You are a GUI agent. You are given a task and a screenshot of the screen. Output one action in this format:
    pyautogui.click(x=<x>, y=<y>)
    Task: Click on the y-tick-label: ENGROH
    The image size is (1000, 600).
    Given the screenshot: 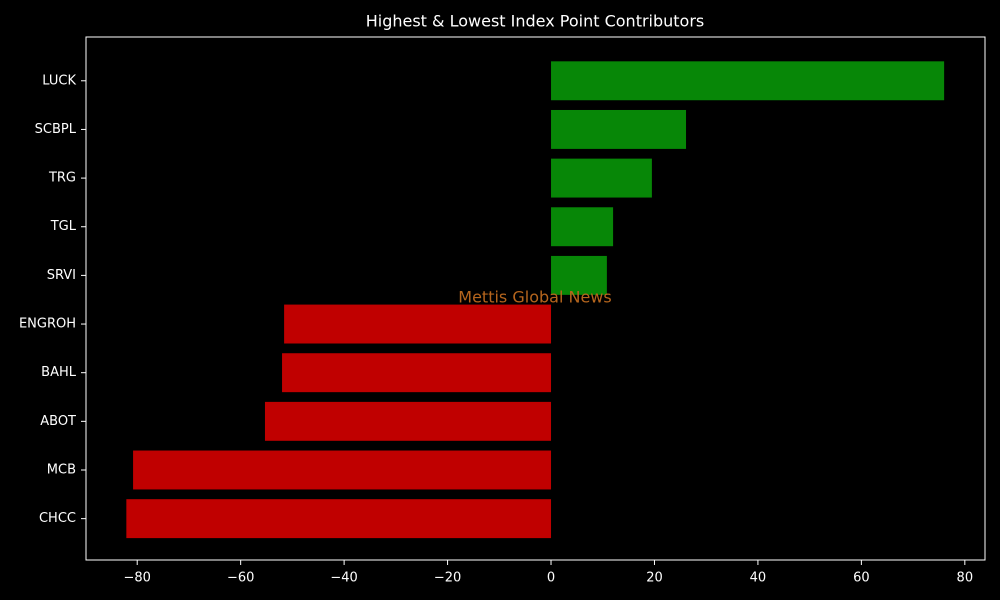 What is the action you would take?
    pyautogui.click(x=47, y=324)
    